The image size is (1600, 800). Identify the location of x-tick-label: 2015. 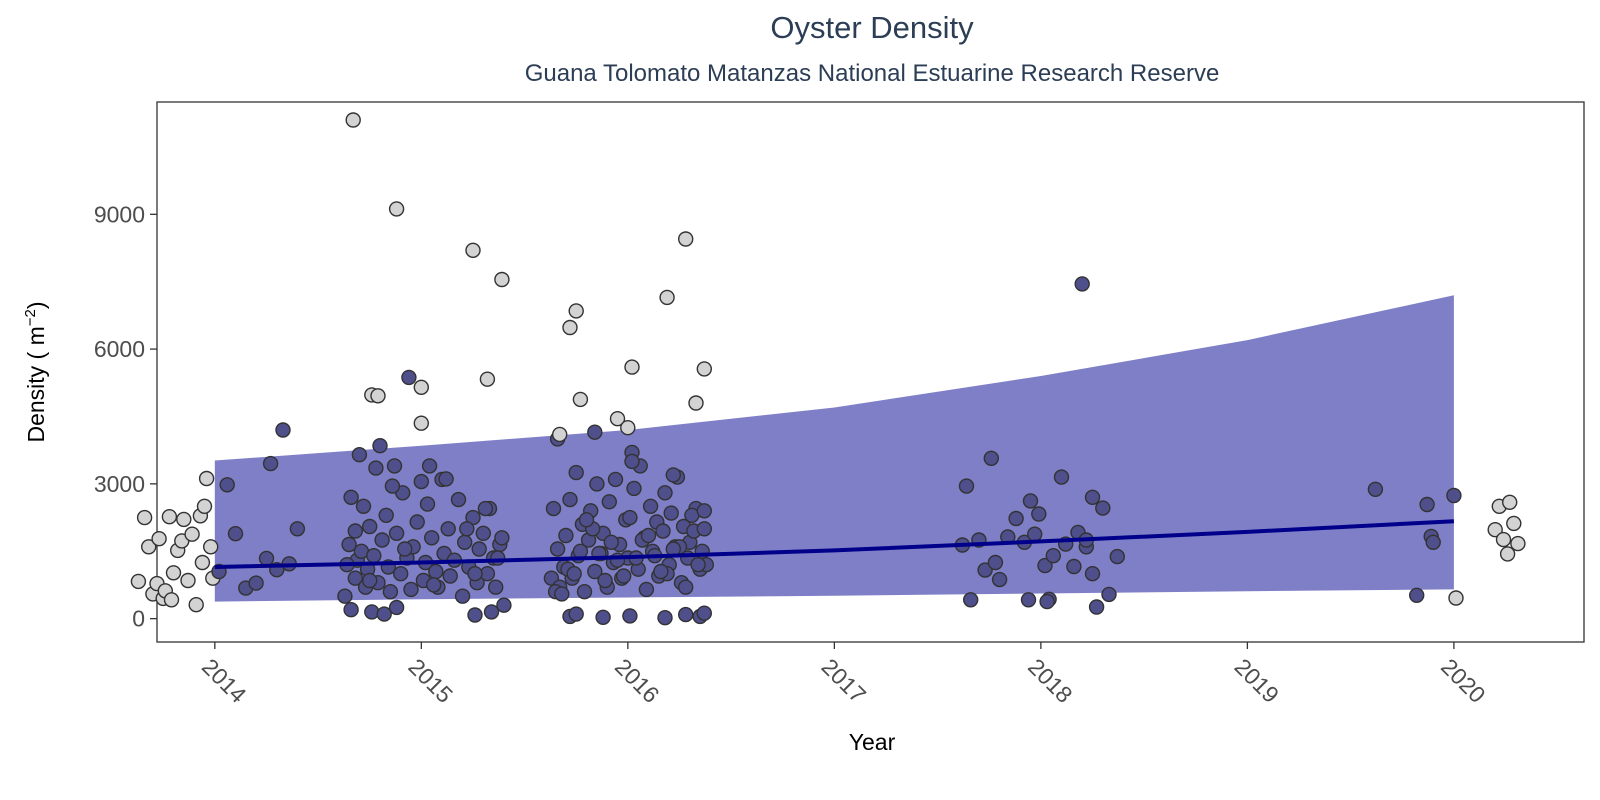
(430, 680).